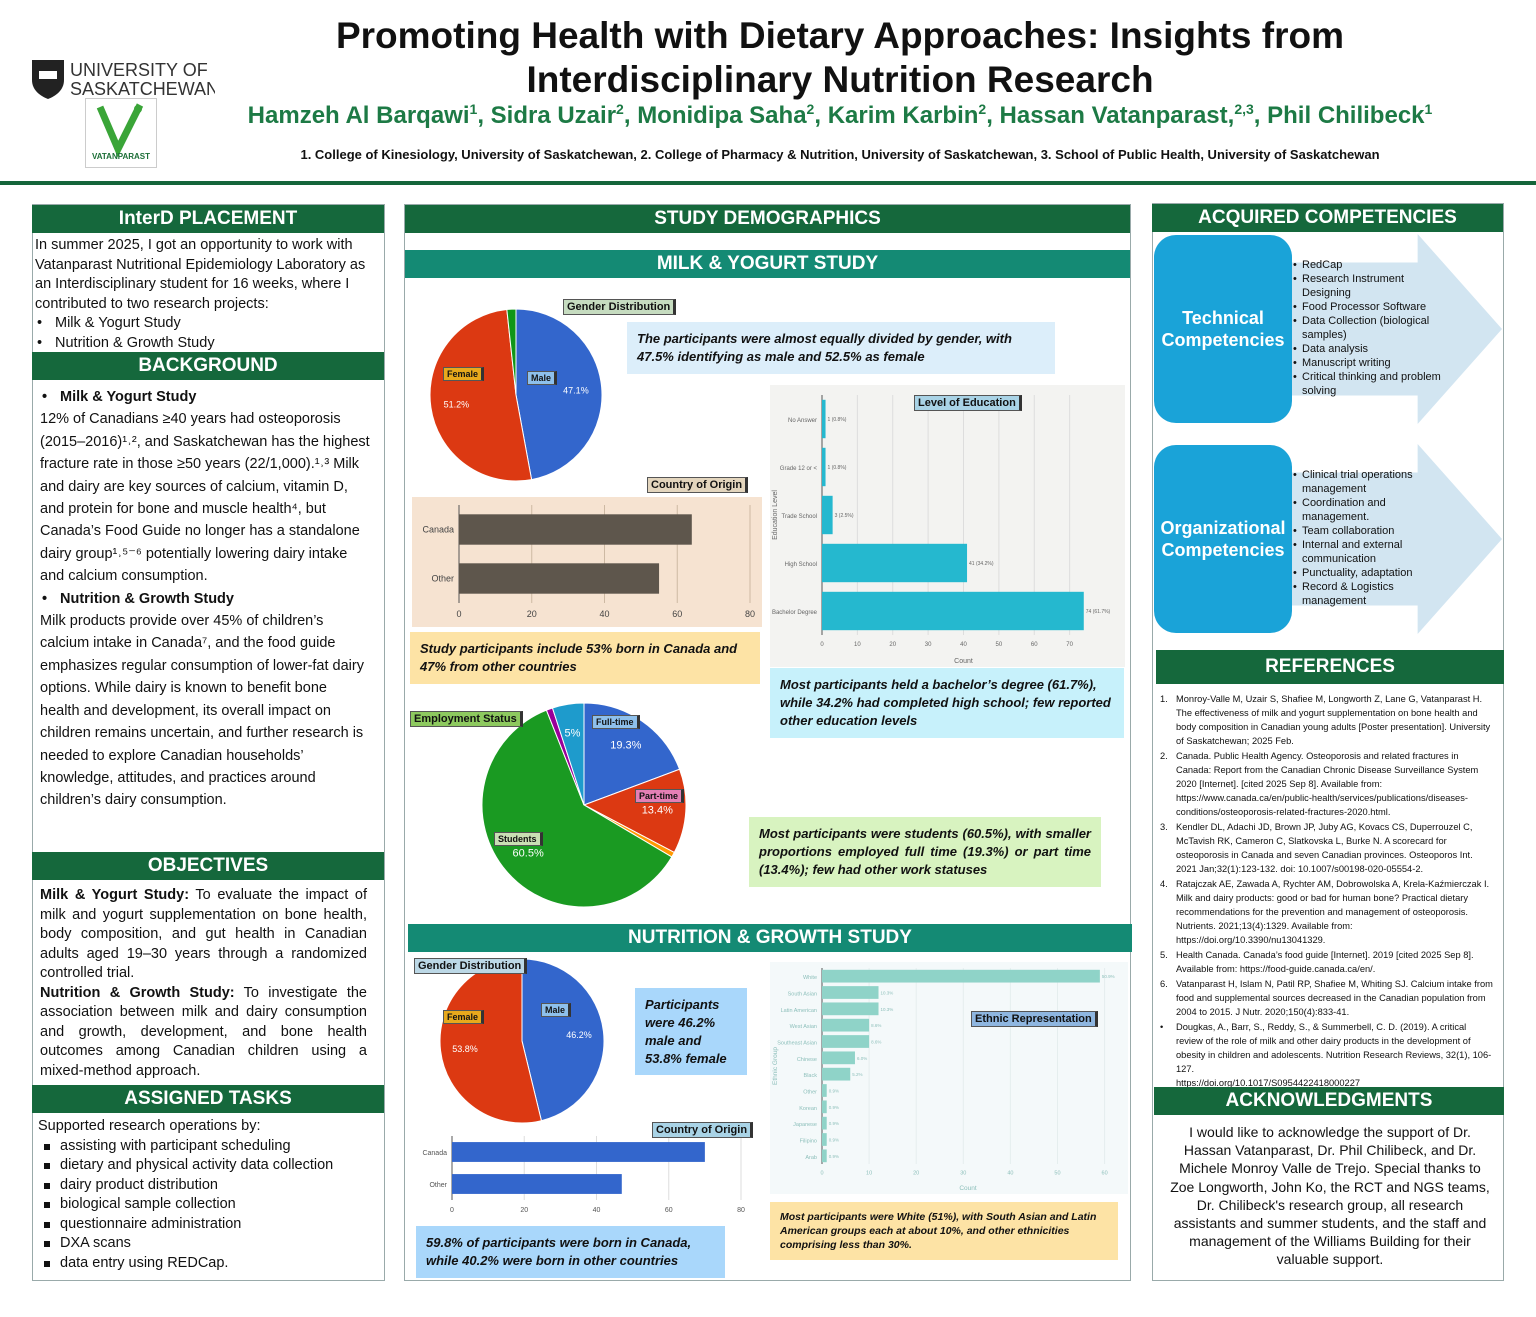  Describe the element at coordinates (913, 115) in the screenshot. I see `author-name: Karim Karbin2,` at that location.